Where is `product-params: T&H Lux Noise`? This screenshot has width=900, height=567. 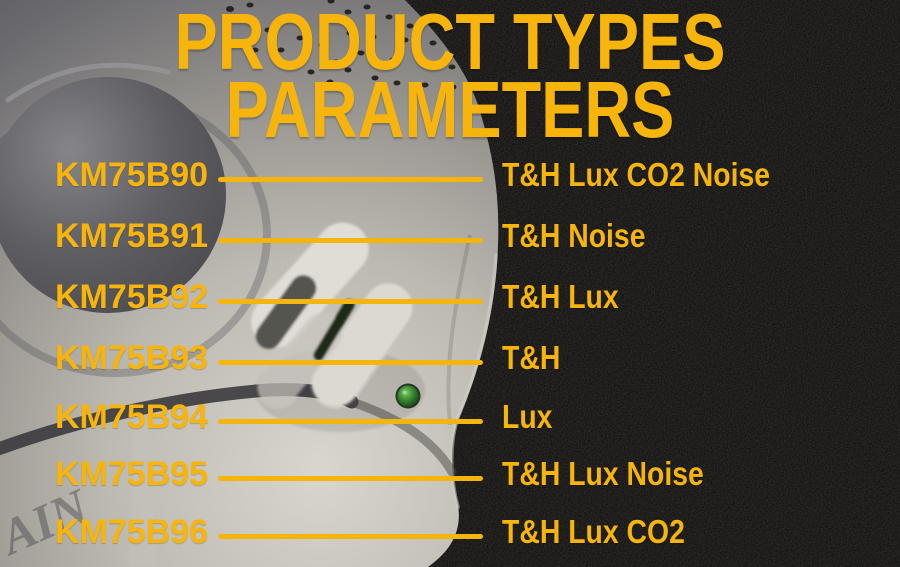
product-params: T&H Lux Noise is located at coordinates (603, 473).